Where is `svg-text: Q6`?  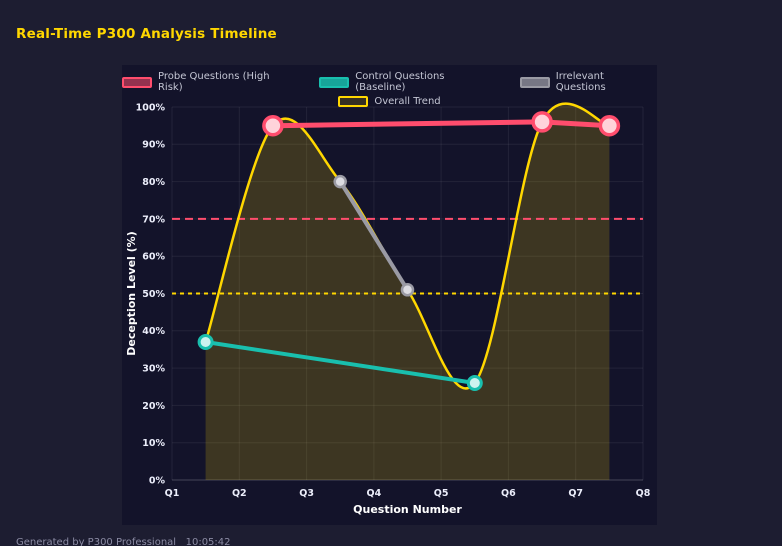
svg-text: Q6 is located at coordinates (508, 493).